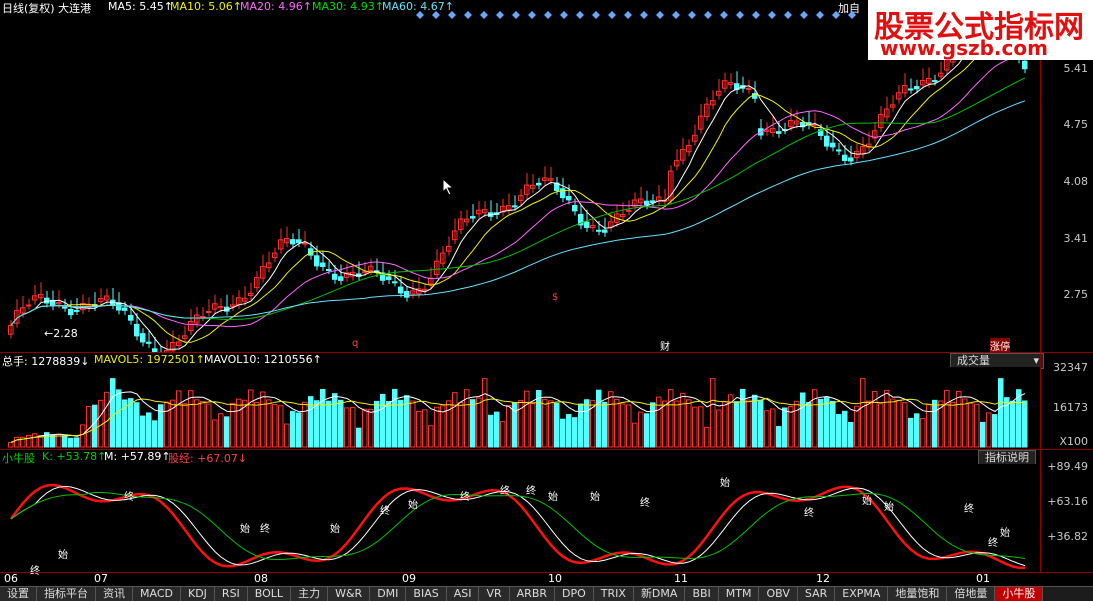  Describe the element at coordinates (149, 359) in the screenshot. I see `mavol5-label: MAVOL5: 1972501↑` at that location.